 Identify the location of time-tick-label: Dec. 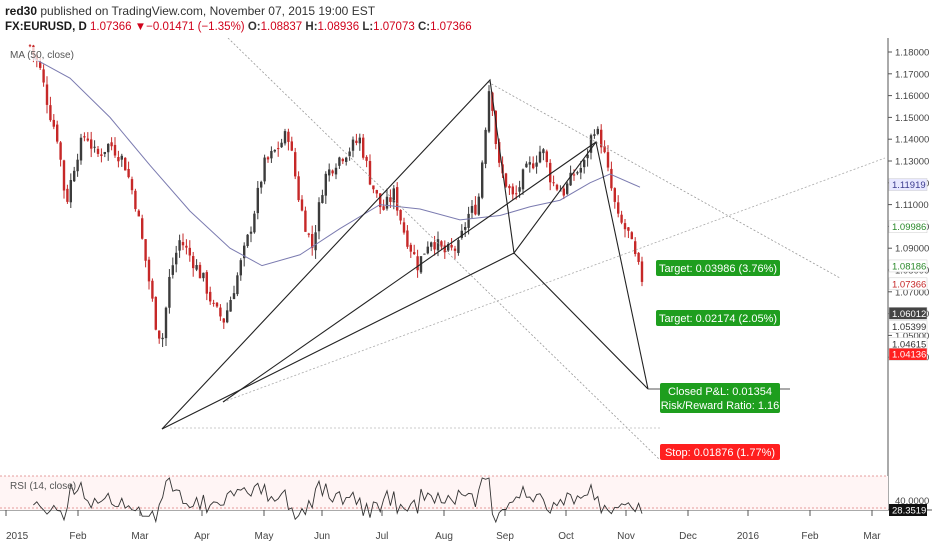
(688, 536).